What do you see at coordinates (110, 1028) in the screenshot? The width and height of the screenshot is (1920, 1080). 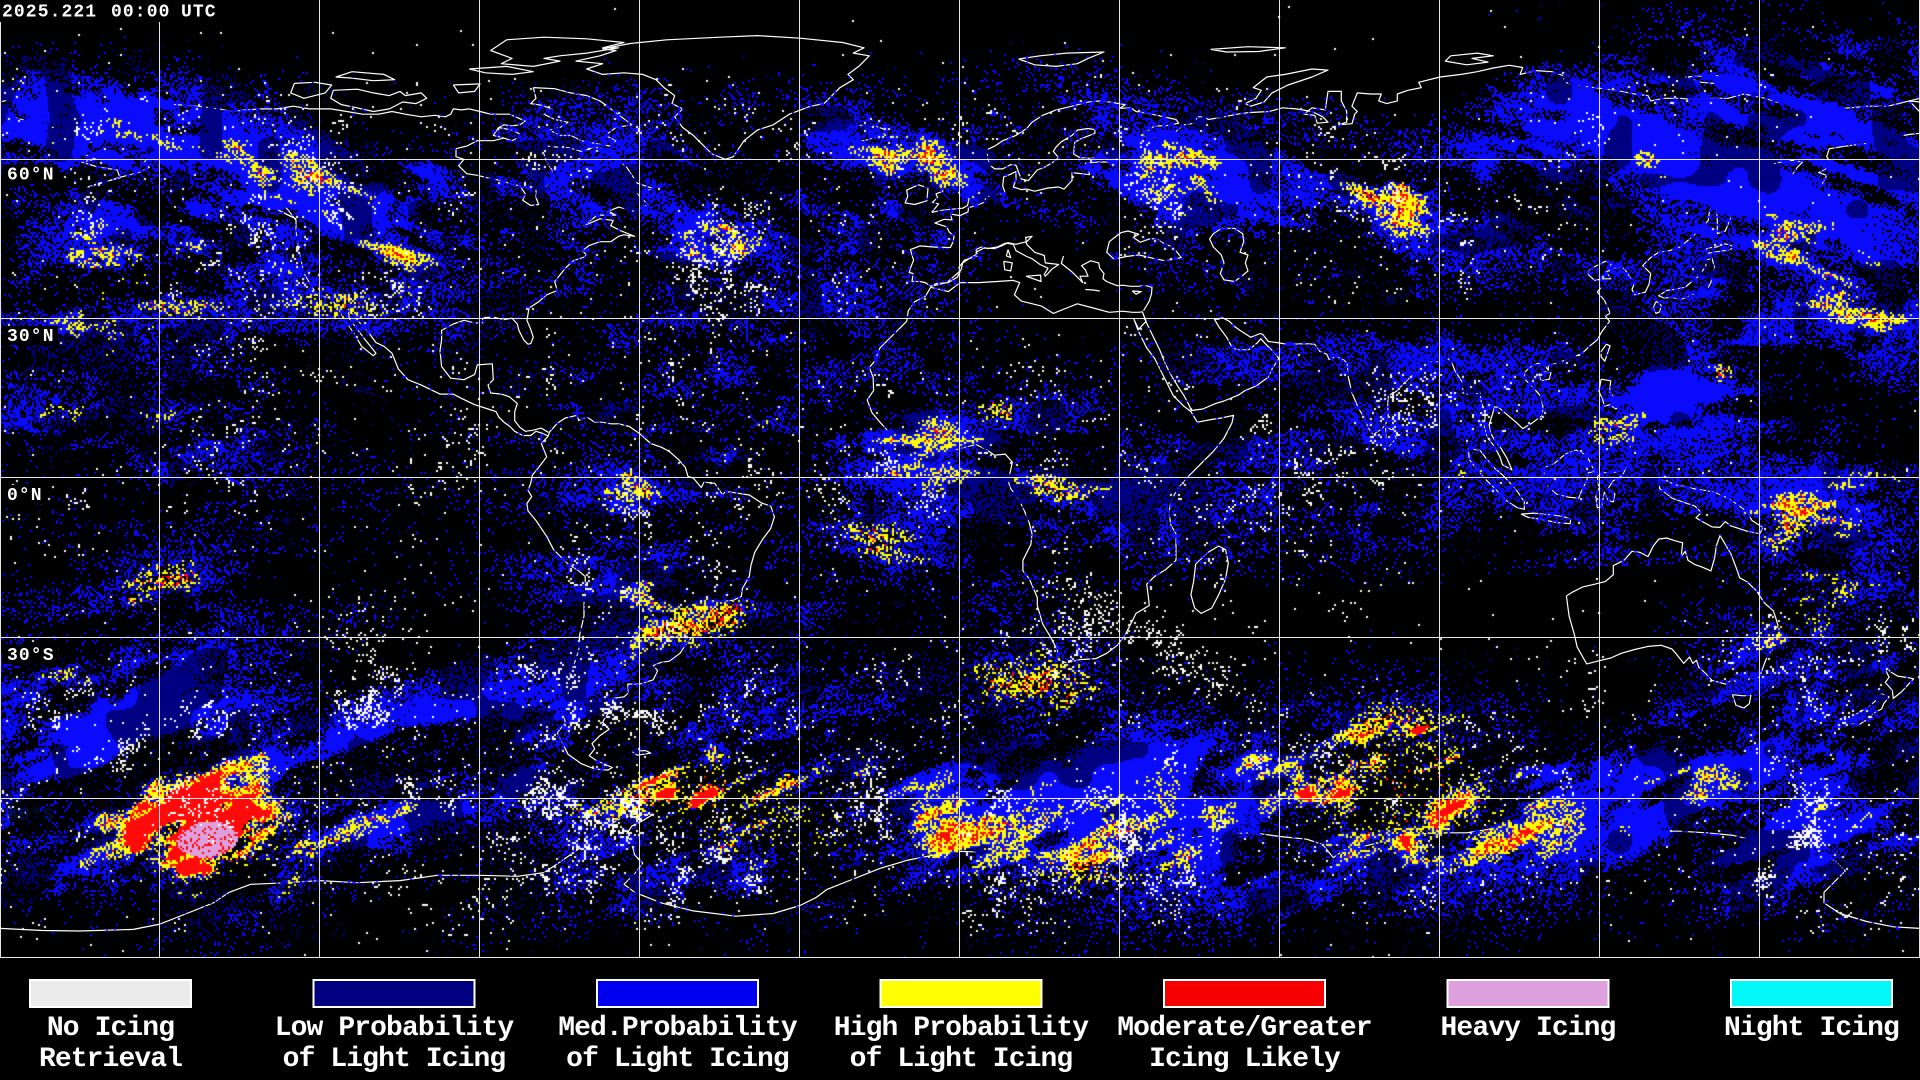 I see `svg-text: No Icing` at bounding box center [110, 1028].